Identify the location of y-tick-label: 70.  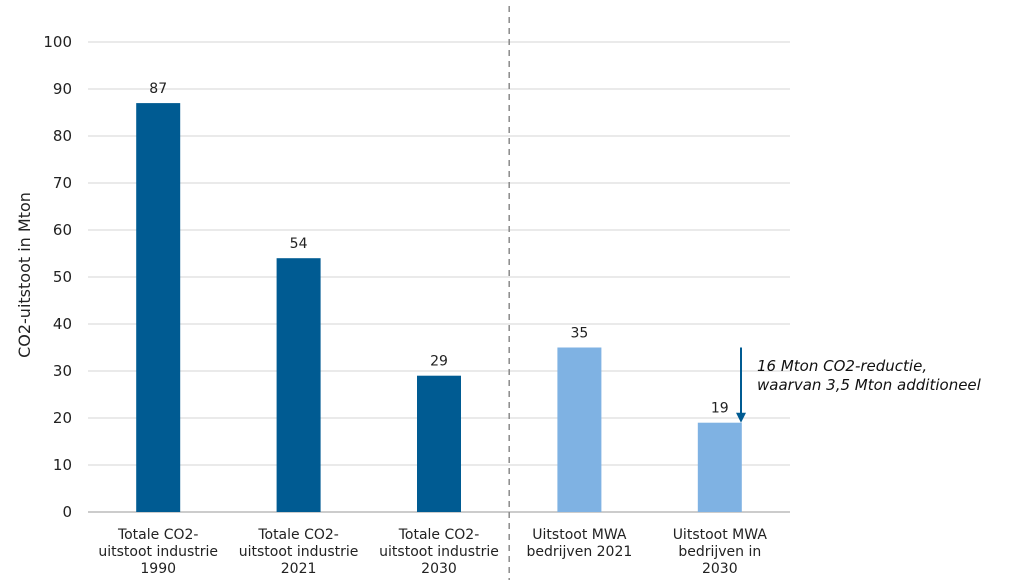
(62, 183).